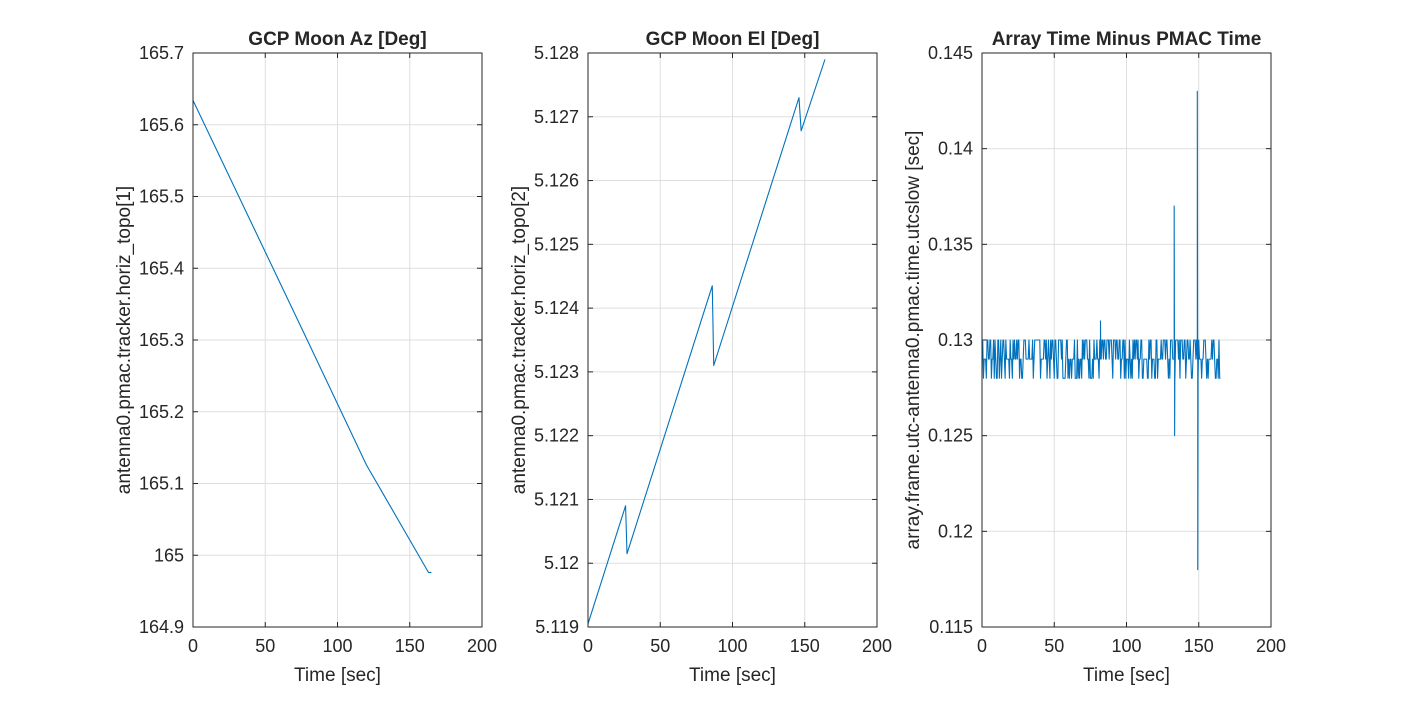  I want to click on y-tick-label: 165, so click(169, 555).